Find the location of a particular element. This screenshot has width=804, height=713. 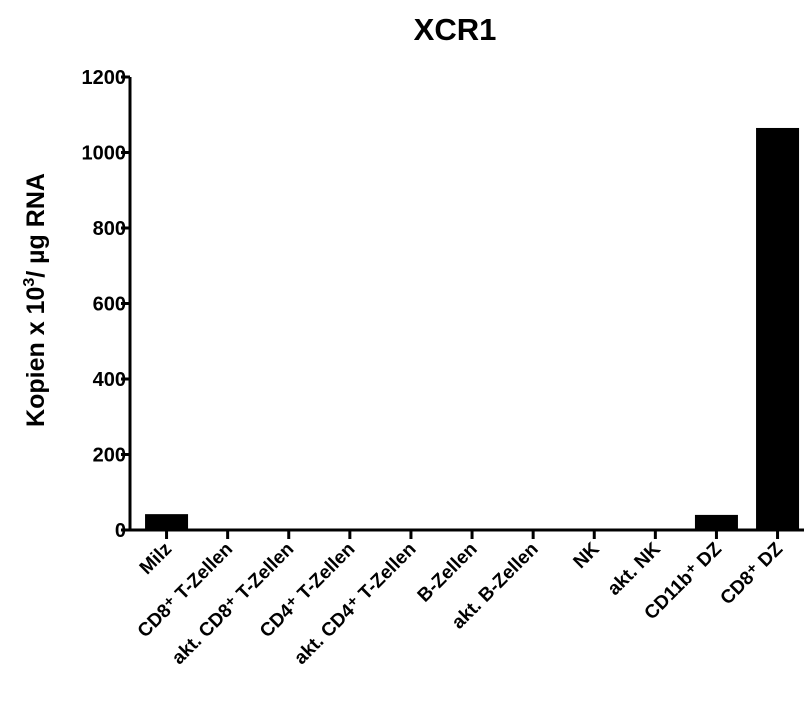

y-axis-label: Kopien x 103/ µg RNA is located at coordinates (35, 300).